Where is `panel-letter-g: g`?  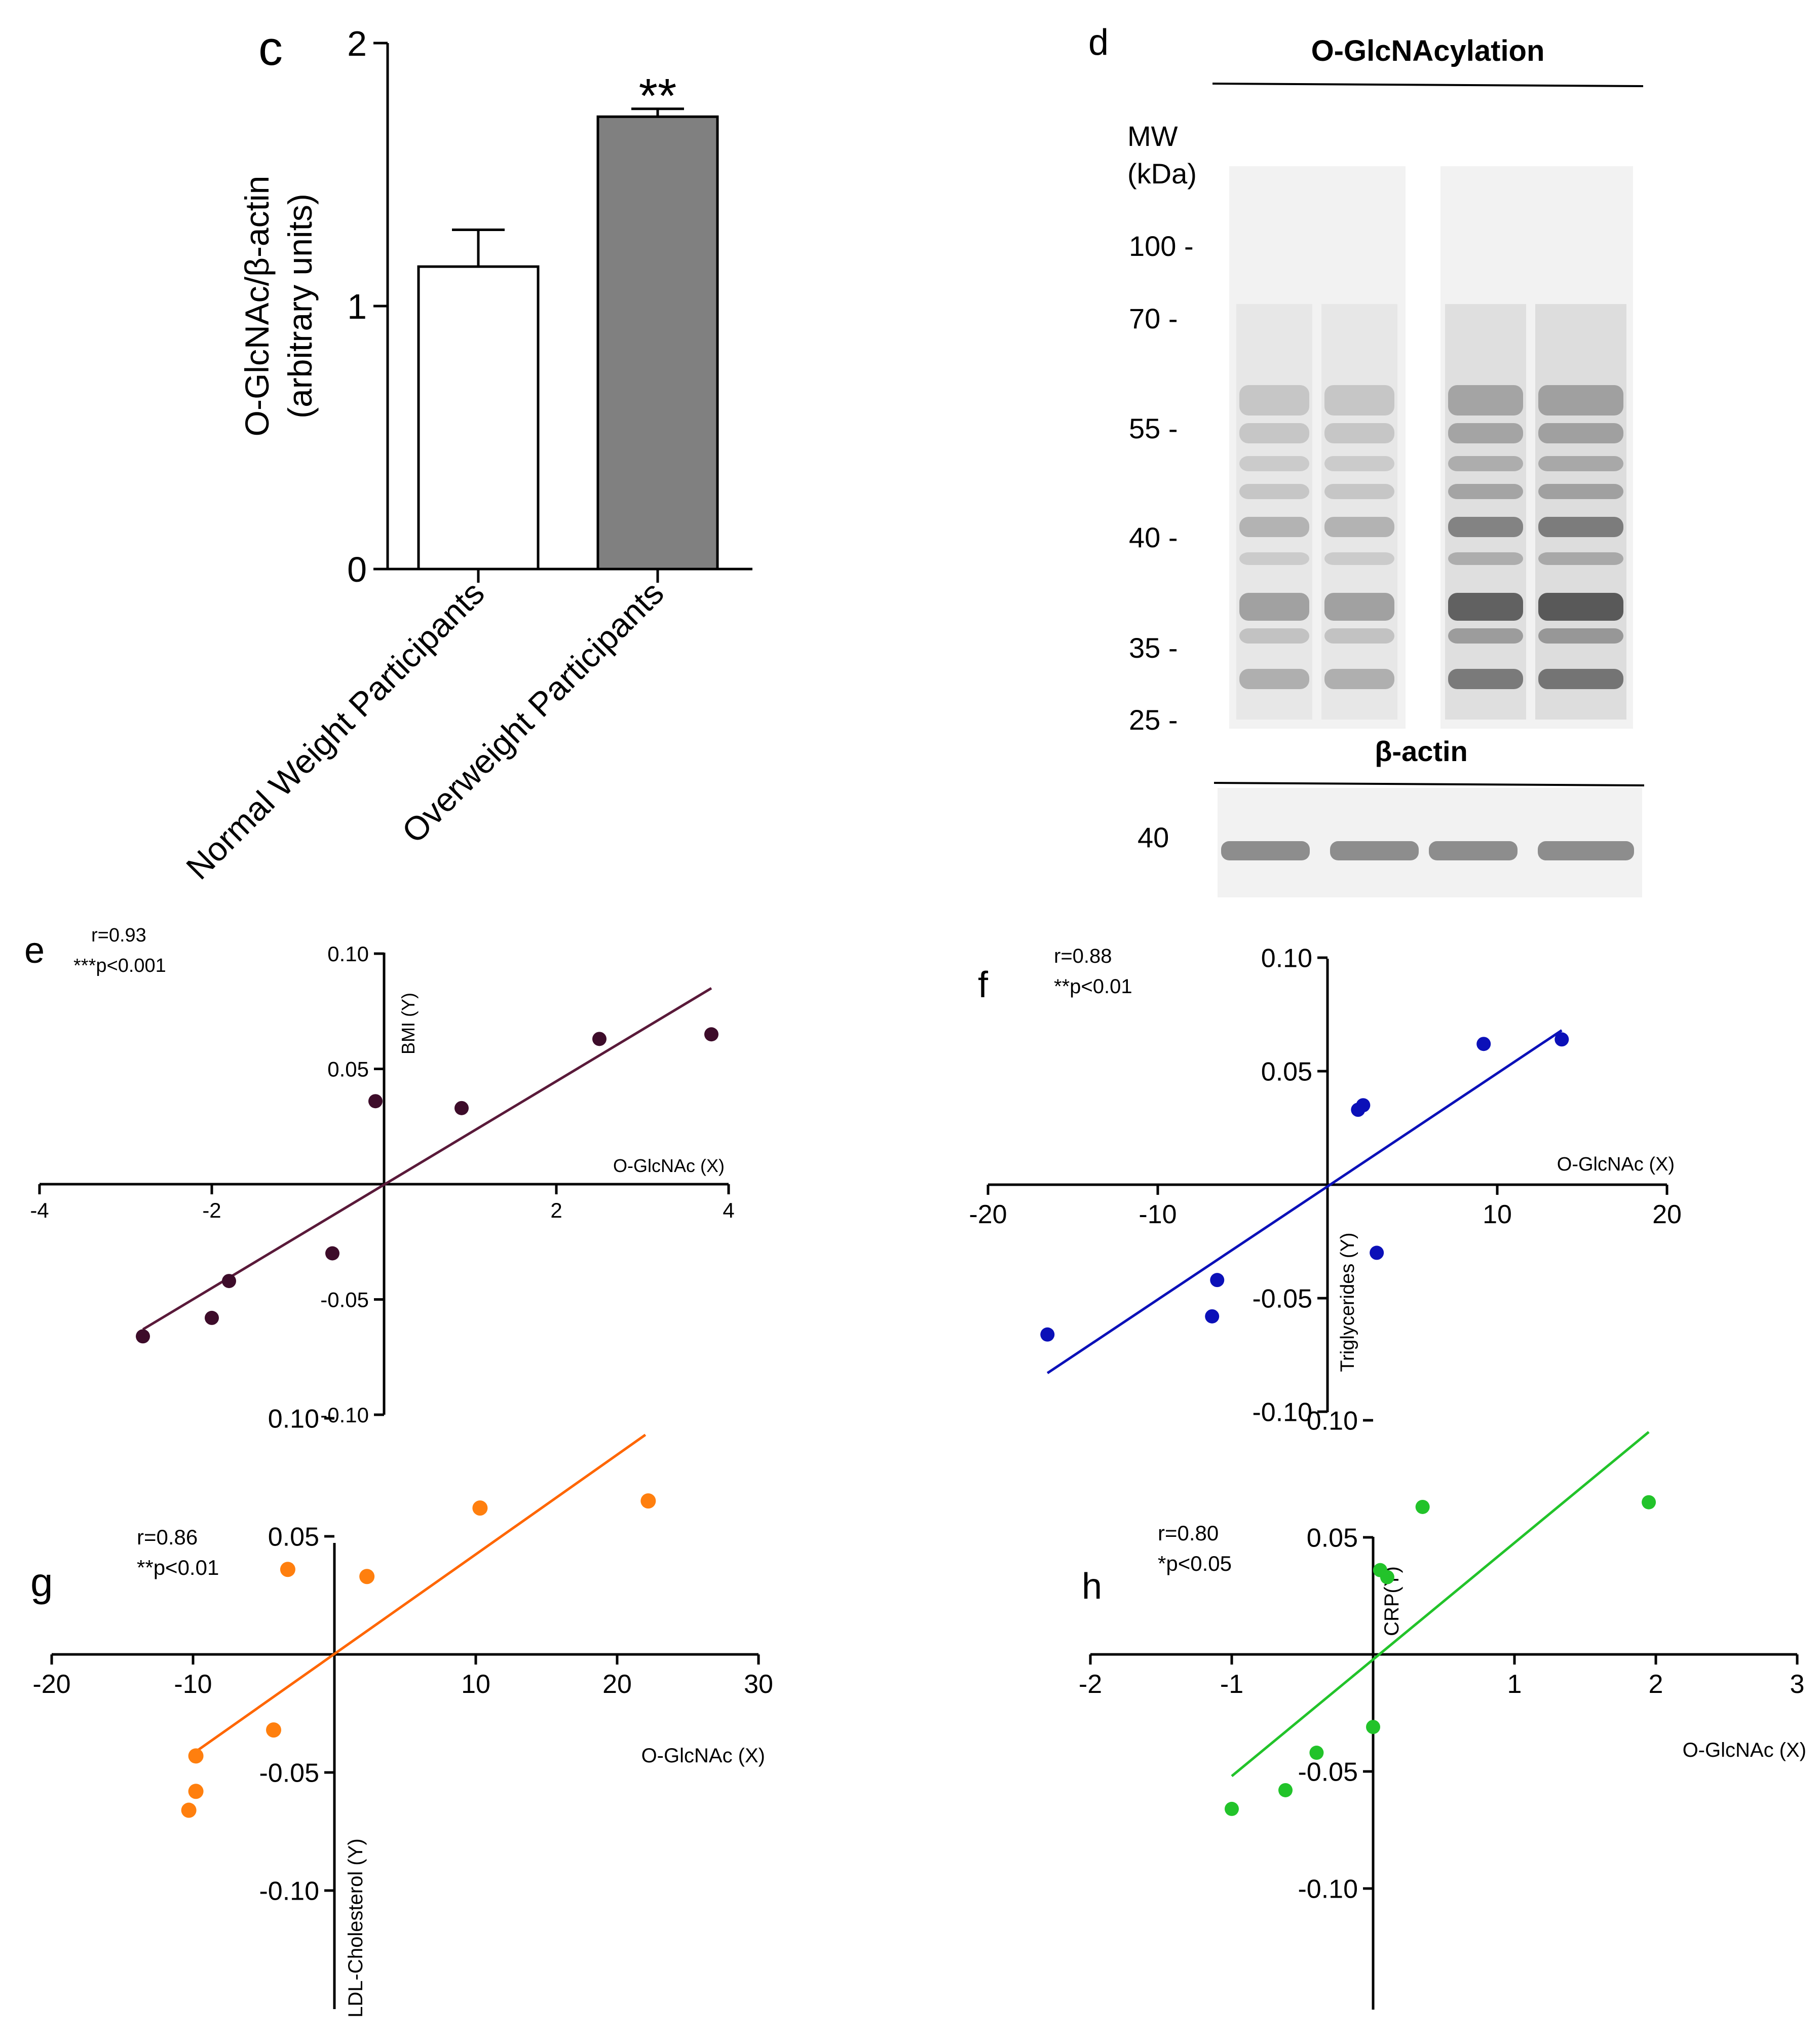 panel-letter-g: g is located at coordinates (42, 1582).